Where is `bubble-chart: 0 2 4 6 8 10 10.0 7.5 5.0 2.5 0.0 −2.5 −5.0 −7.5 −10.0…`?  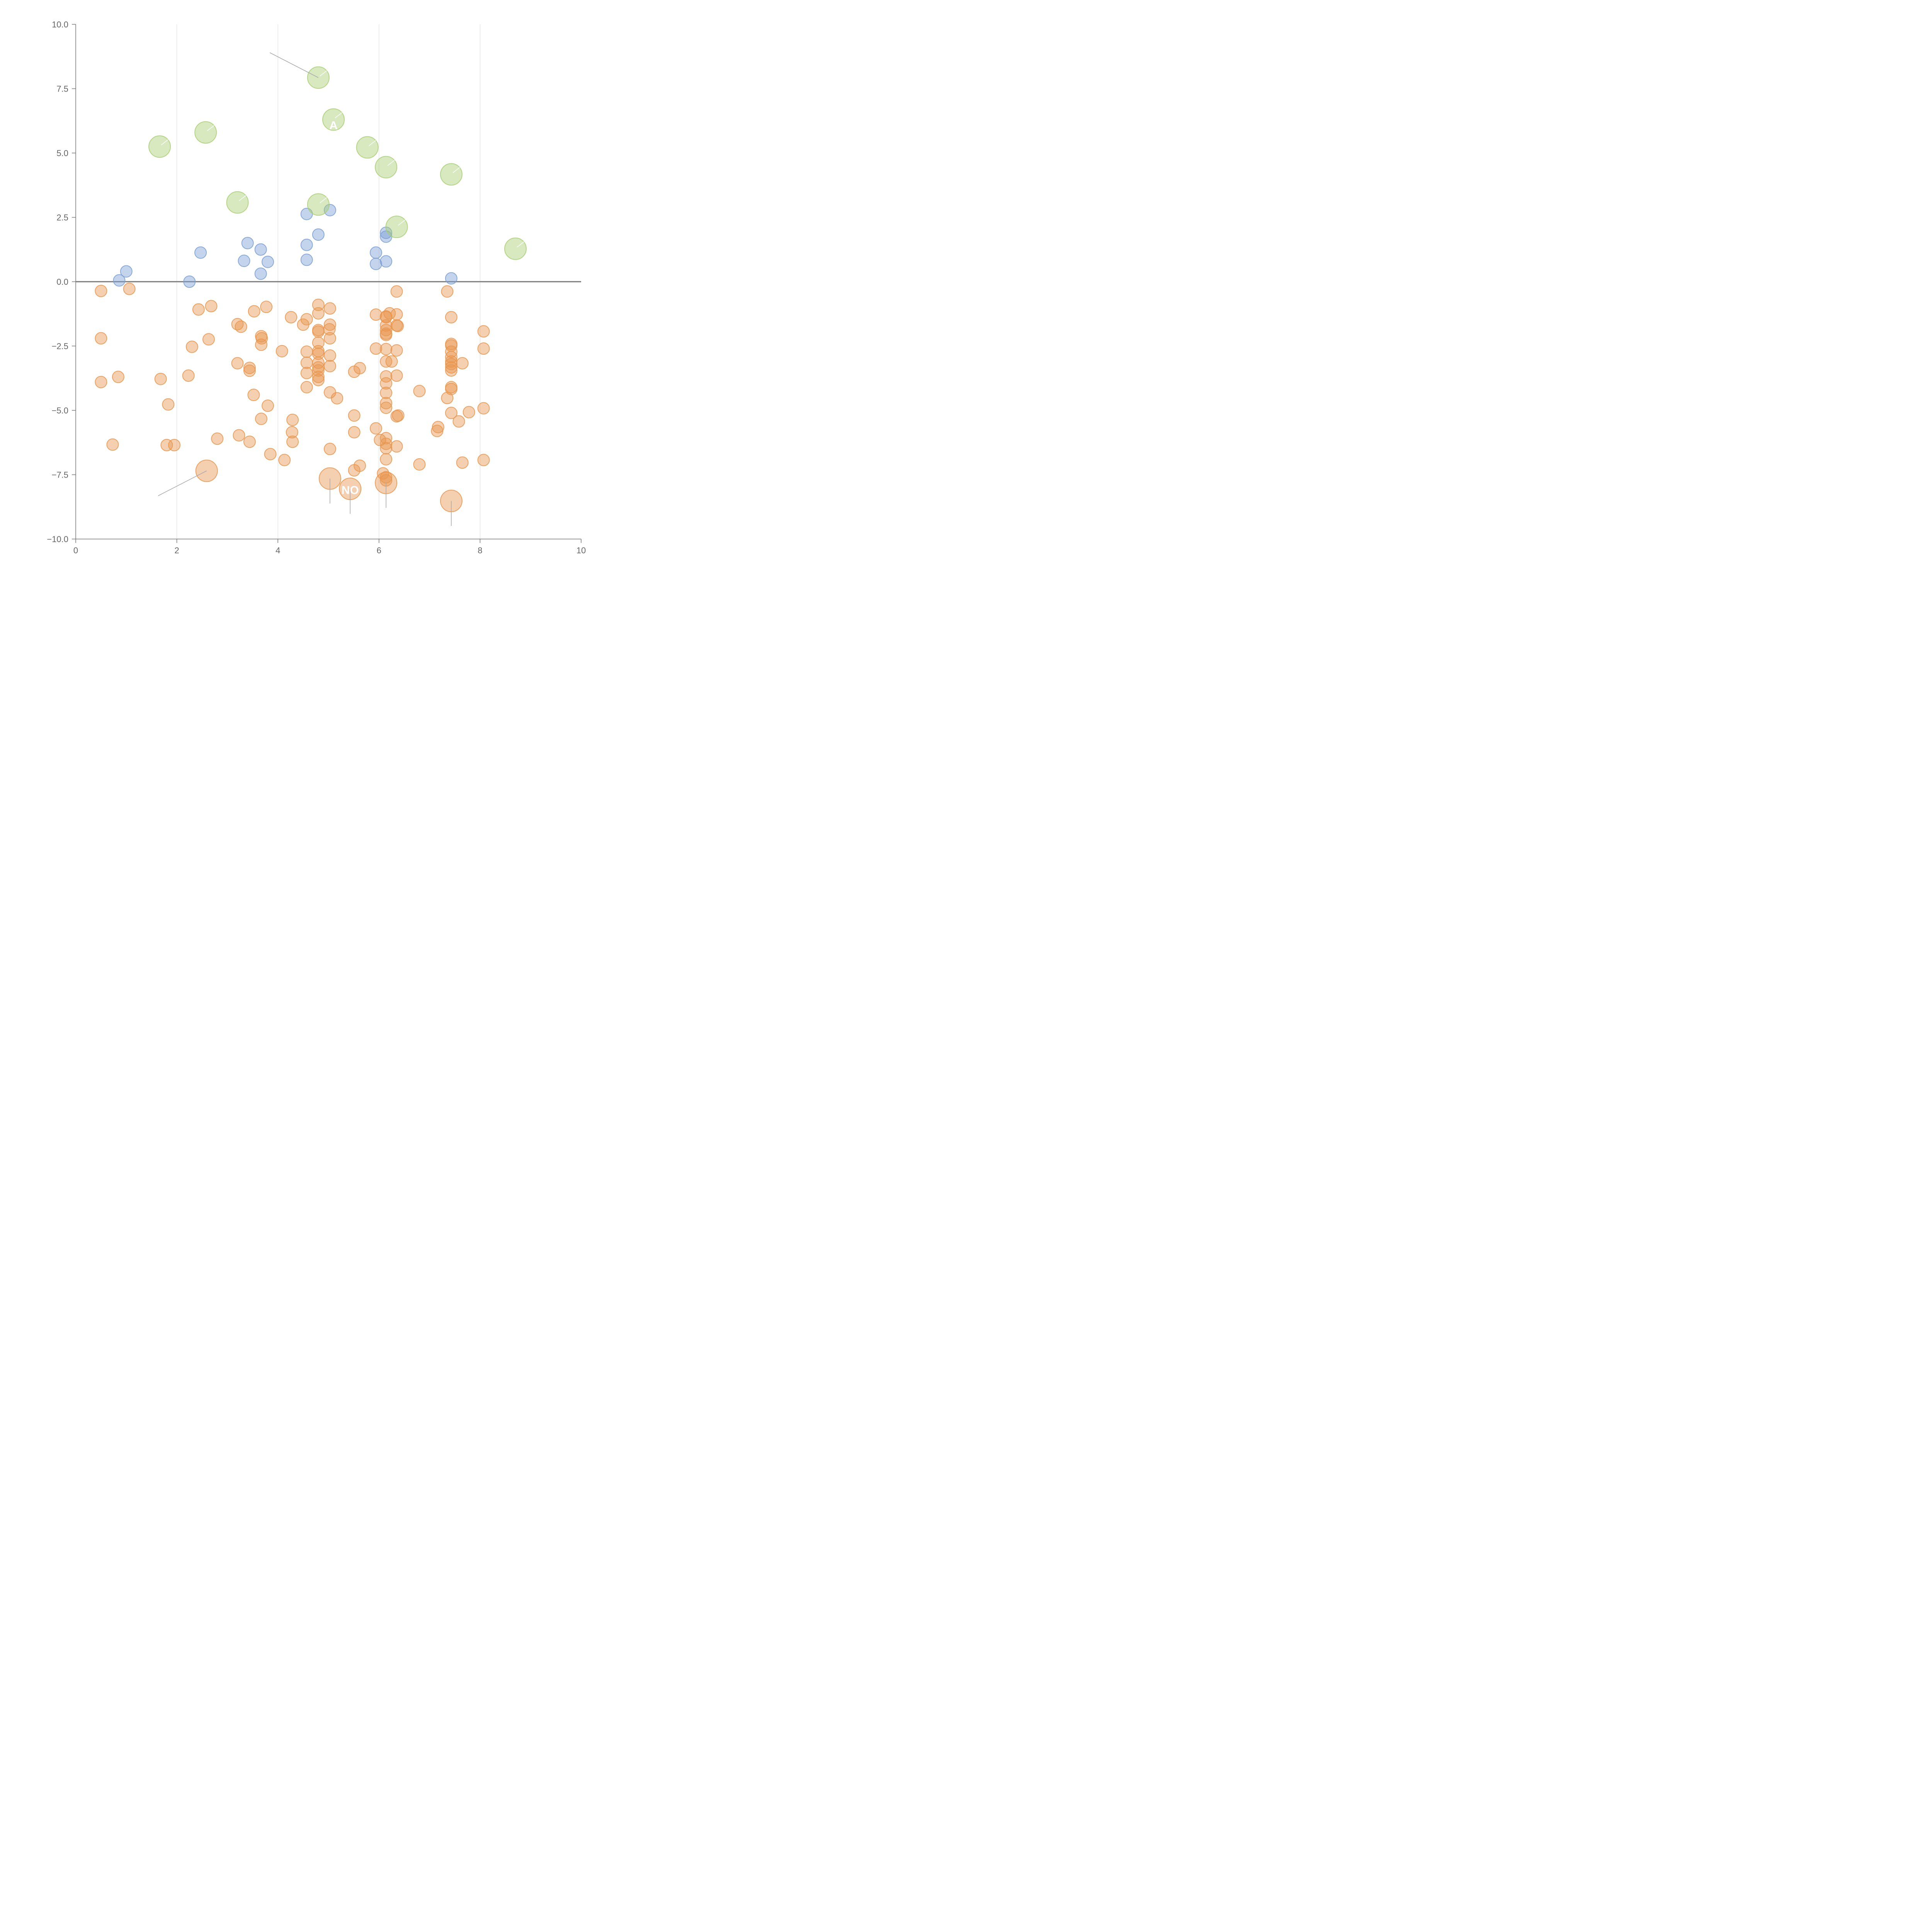
bubble-chart: 0 2 4 6 8 10 10.0 7.5 5.0 2.5 0.0 −2.5 −5.0 −7.5 −10.0… is located at coordinates (316, 287).